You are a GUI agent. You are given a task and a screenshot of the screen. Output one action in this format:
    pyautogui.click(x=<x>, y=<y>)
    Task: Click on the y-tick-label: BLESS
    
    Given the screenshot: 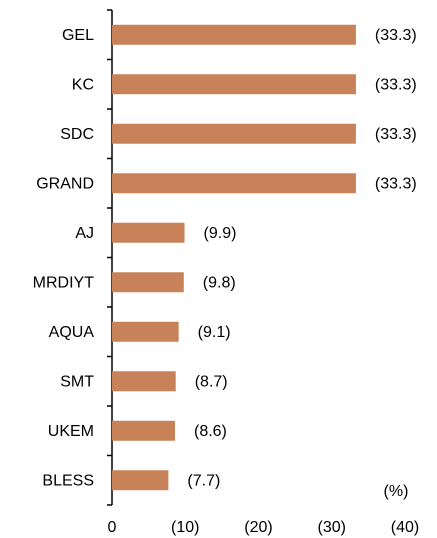 What is the action you would take?
    pyautogui.click(x=68, y=480)
    